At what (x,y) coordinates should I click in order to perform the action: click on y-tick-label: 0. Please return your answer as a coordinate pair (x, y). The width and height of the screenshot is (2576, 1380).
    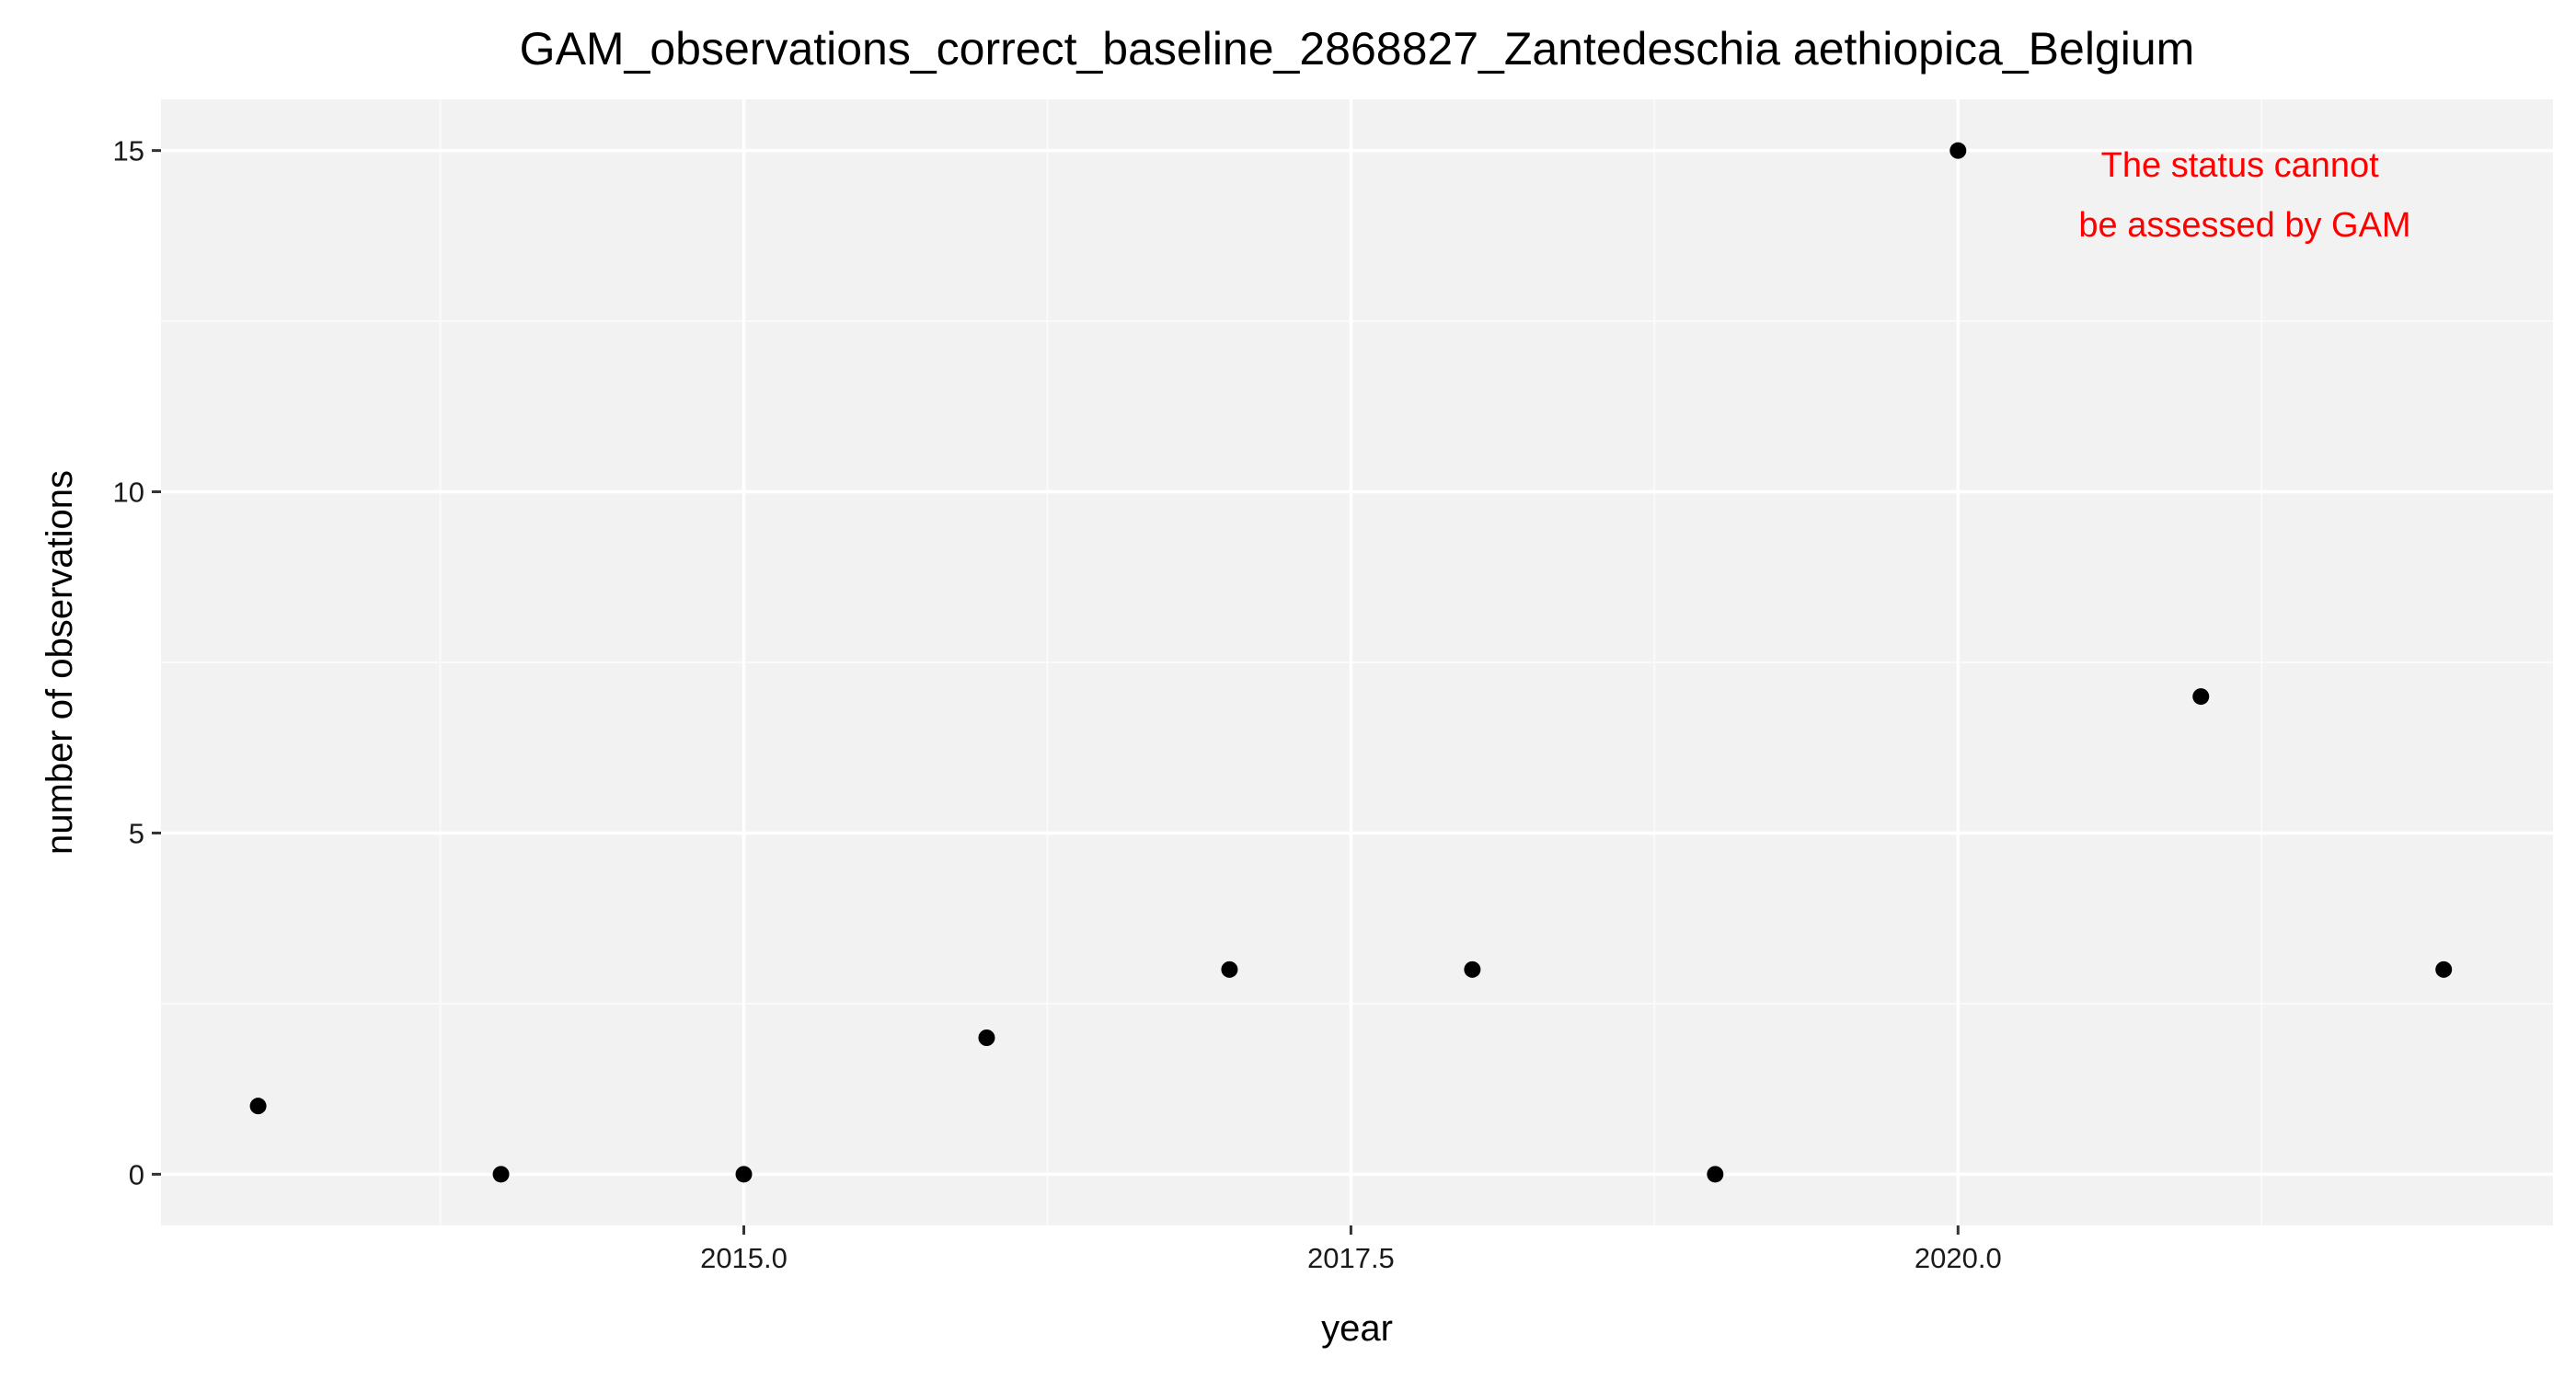
    Looking at the image, I should click on (136, 1174).